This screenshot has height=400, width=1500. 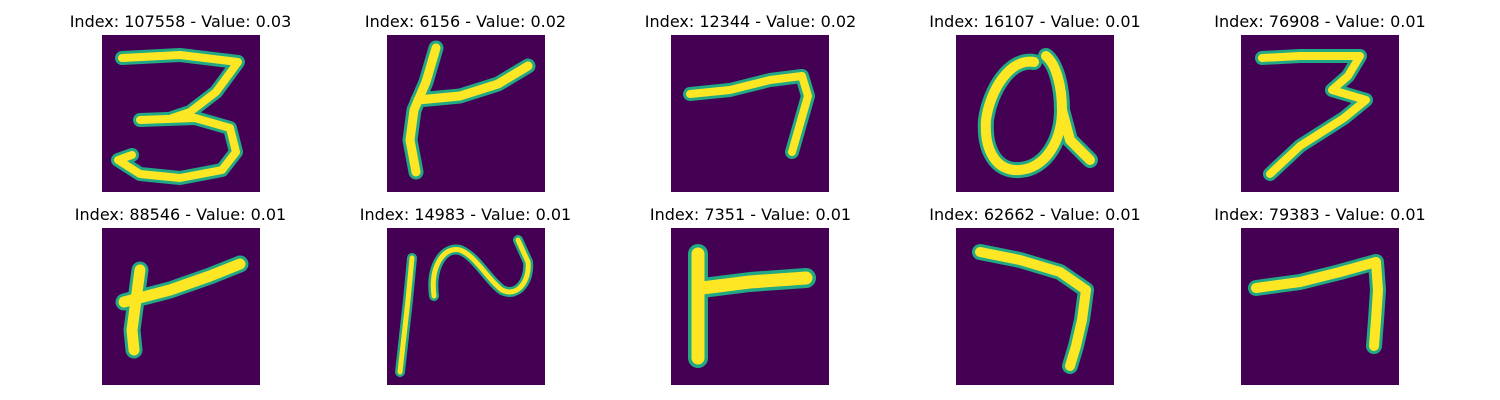 What do you see at coordinates (1319, 21) in the screenshot?
I see `panel-title: Index: 76908 - Value: 0.01` at bounding box center [1319, 21].